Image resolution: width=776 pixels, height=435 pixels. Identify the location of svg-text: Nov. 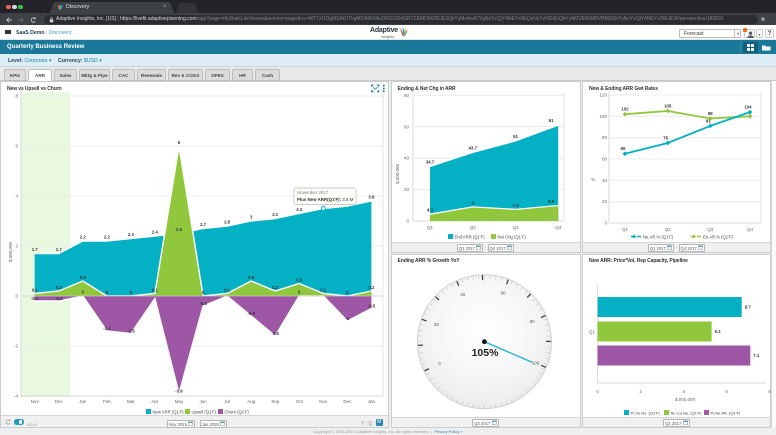
(35, 401).